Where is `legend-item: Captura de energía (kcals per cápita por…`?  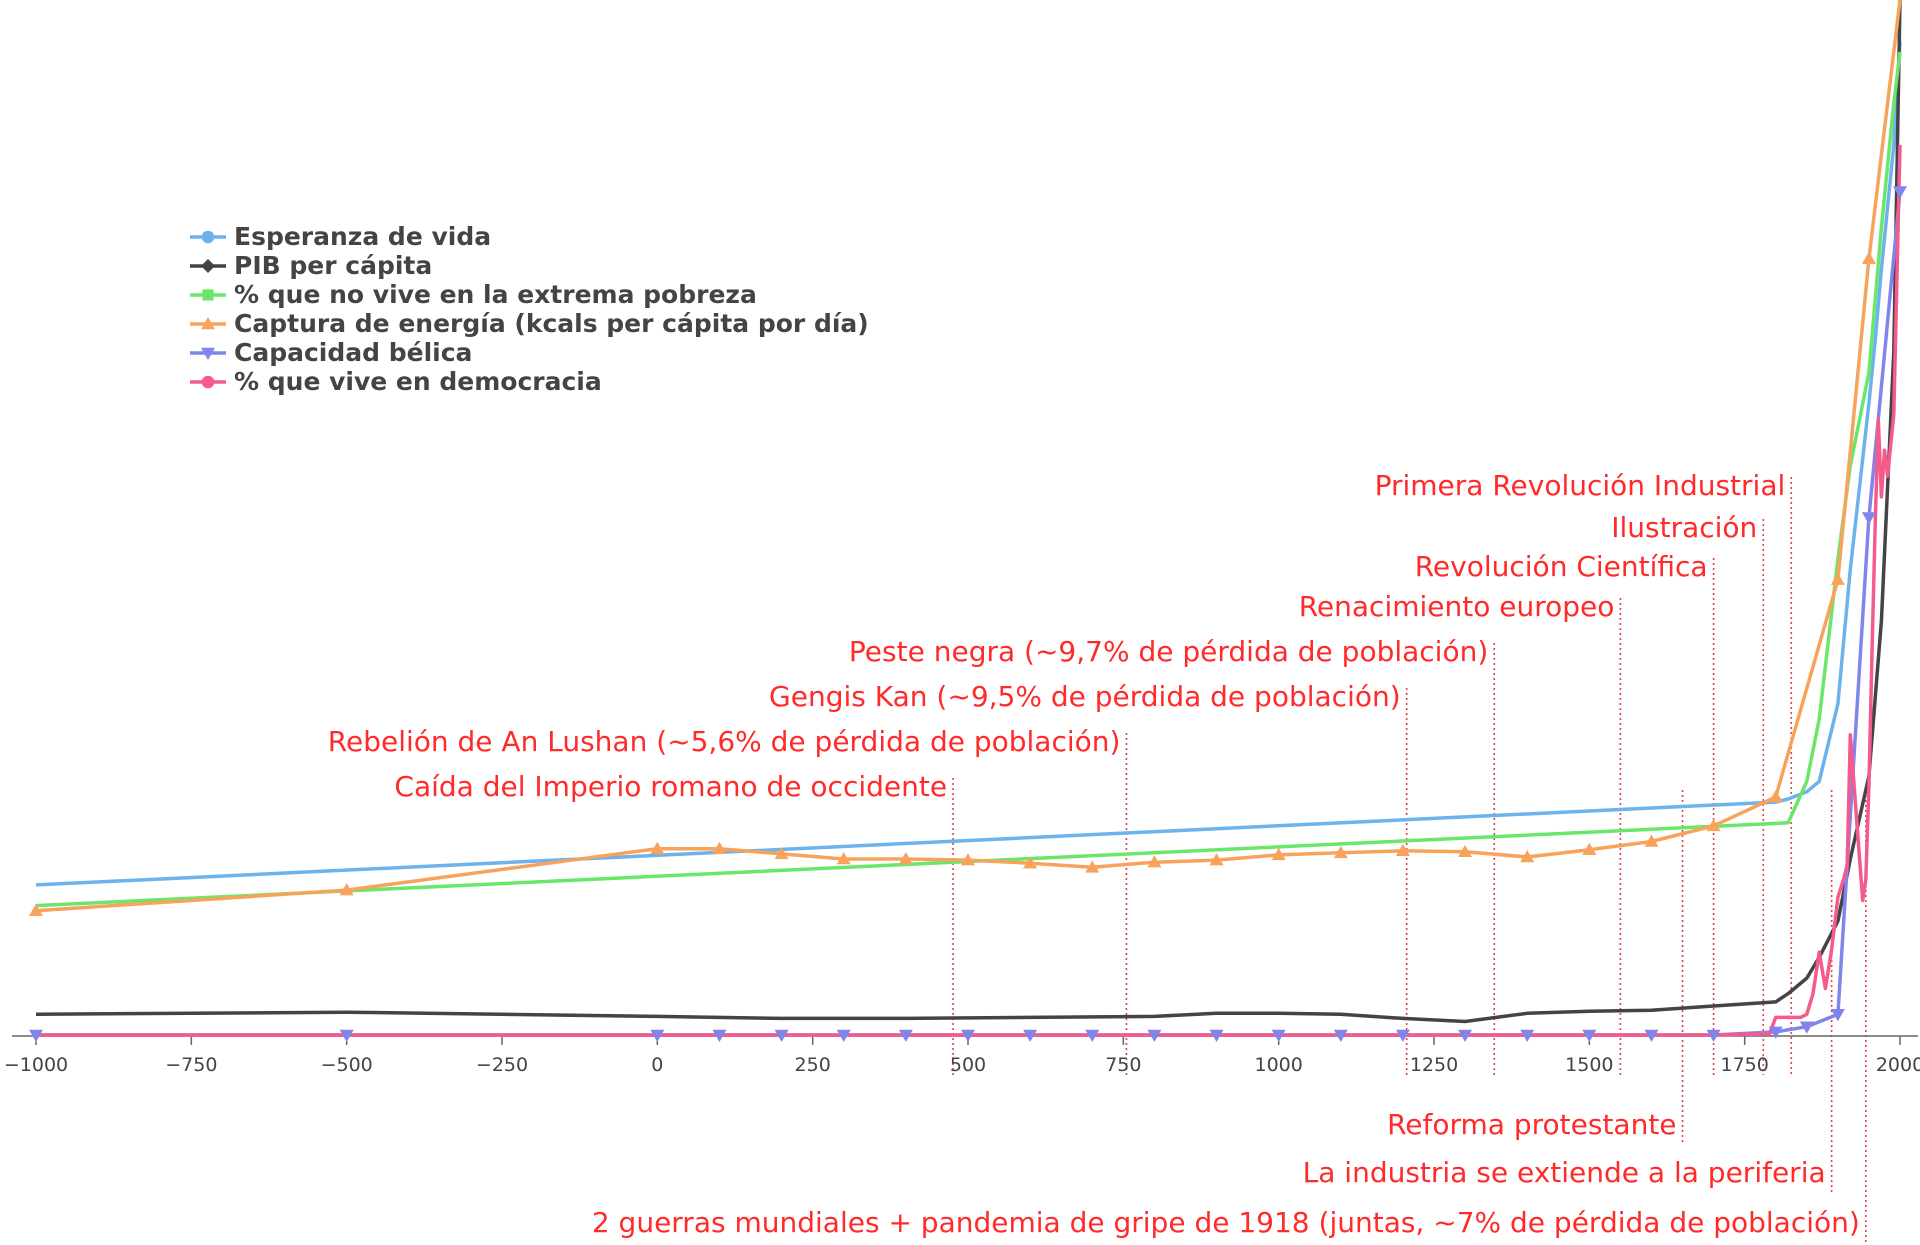
legend-item: Captura de energía (kcals per cápita por… is located at coordinates (529, 323).